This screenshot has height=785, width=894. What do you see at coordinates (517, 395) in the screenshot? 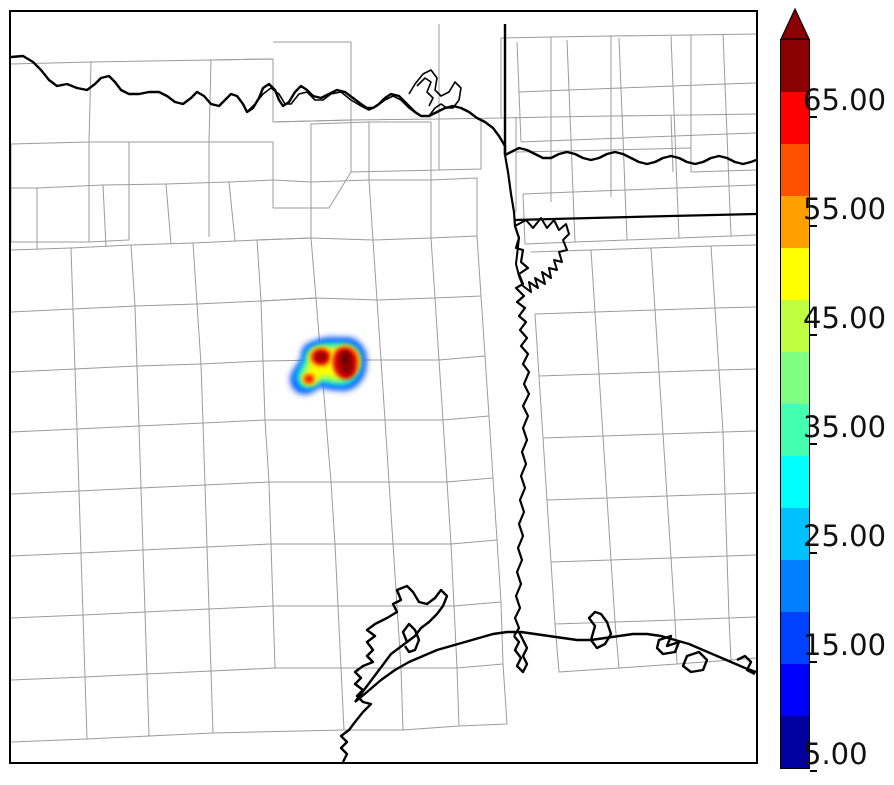
I see `state-border-texas-louisiana` at bounding box center [517, 395].